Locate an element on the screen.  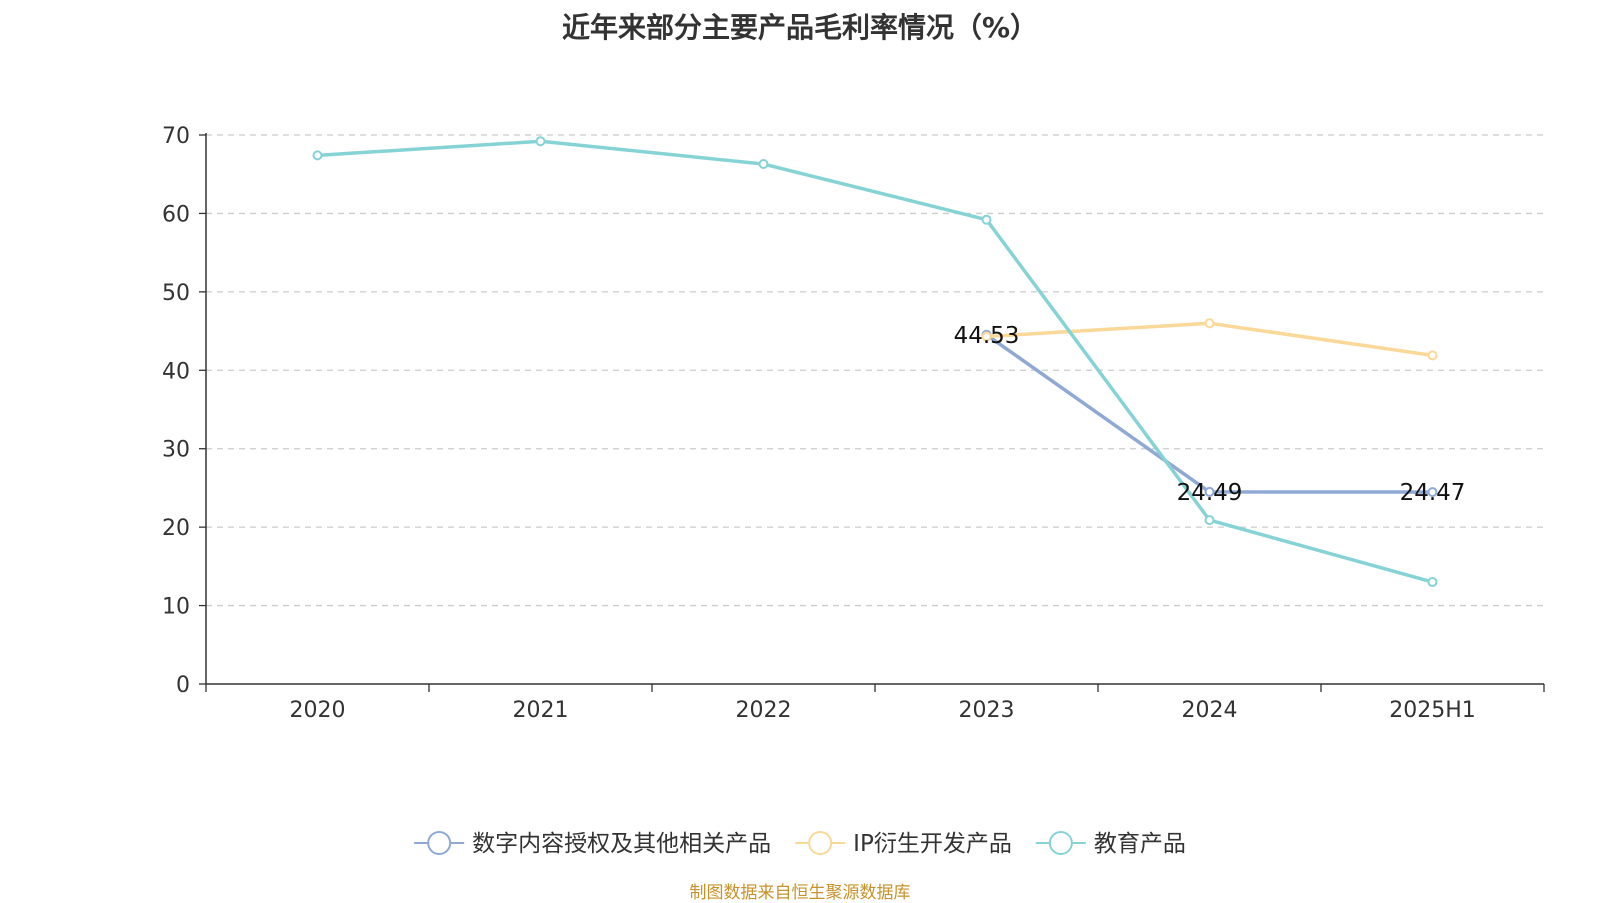
data-label: 24.47 is located at coordinates (1433, 493).